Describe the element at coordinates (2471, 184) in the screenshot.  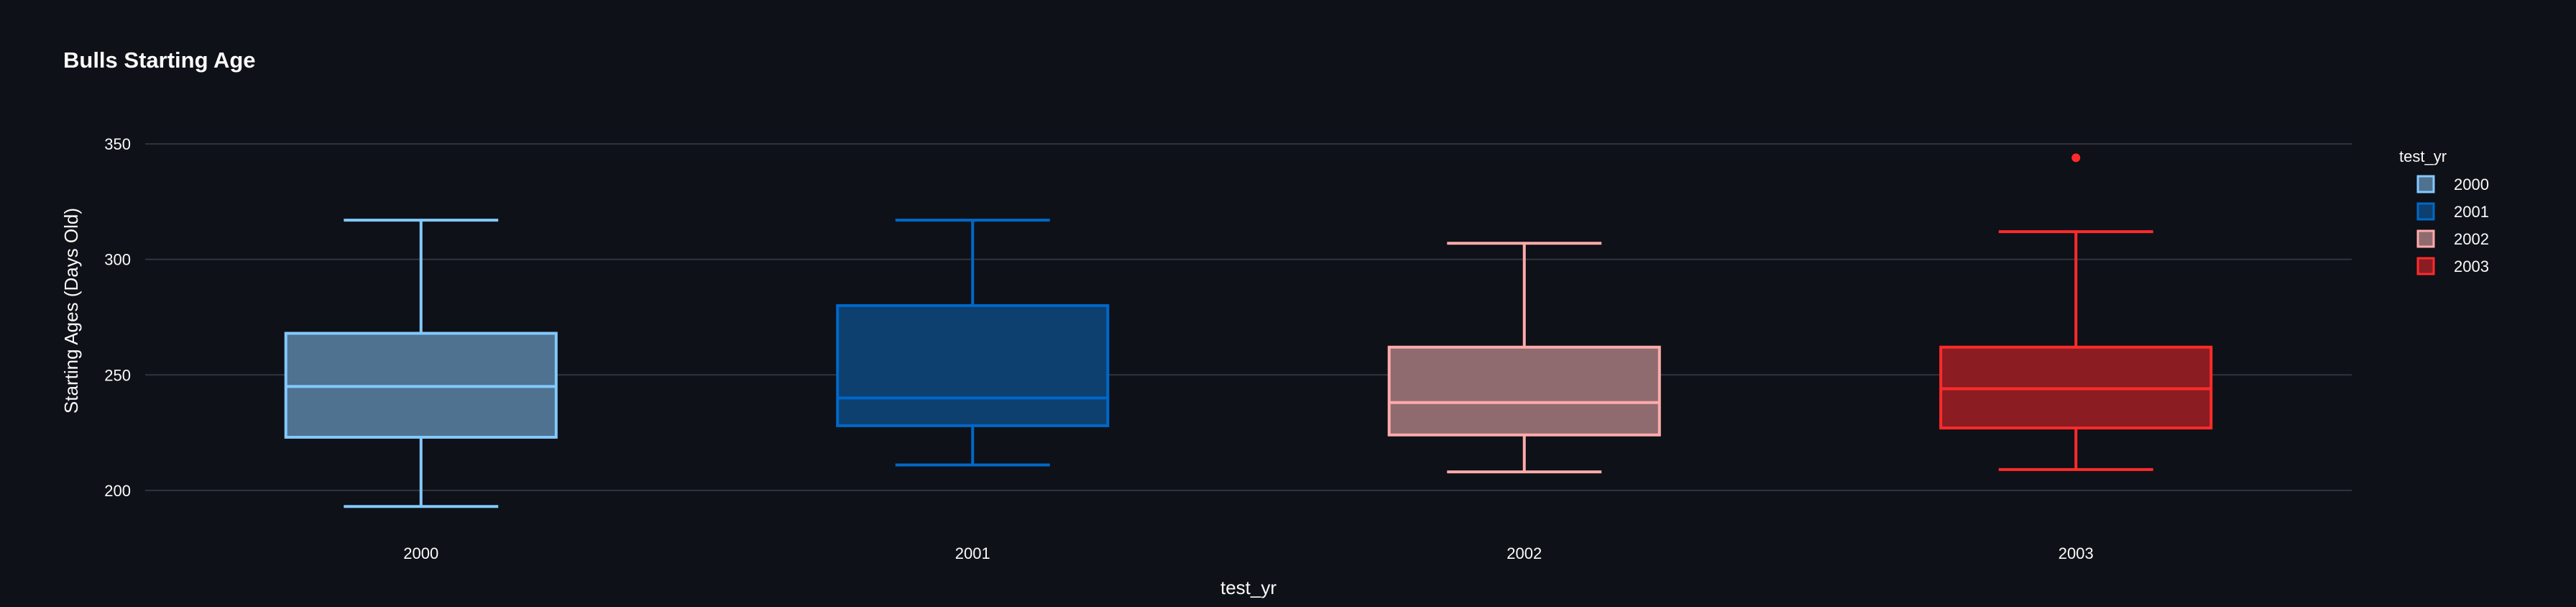
I see `legend-label: 2000` at that location.